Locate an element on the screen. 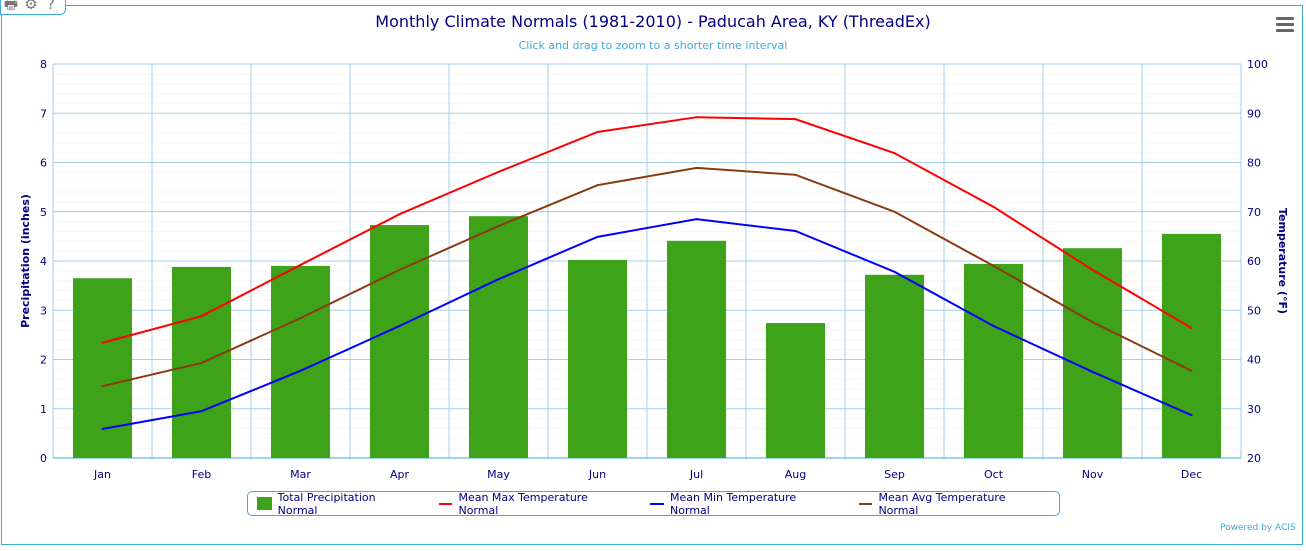 This screenshot has height=551, width=1306. y-right-tick: 70 is located at coordinates (1254, 212).